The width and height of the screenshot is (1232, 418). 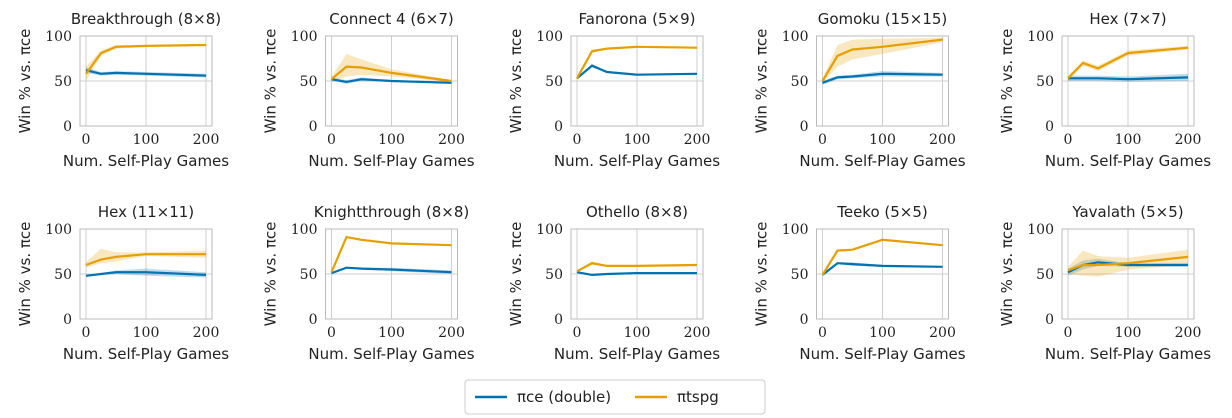 What do you see at coordinates (883, 19) in the screenshot?
I see `chart-title: Gomoku (15×15)` at bounding box center [883, 19].